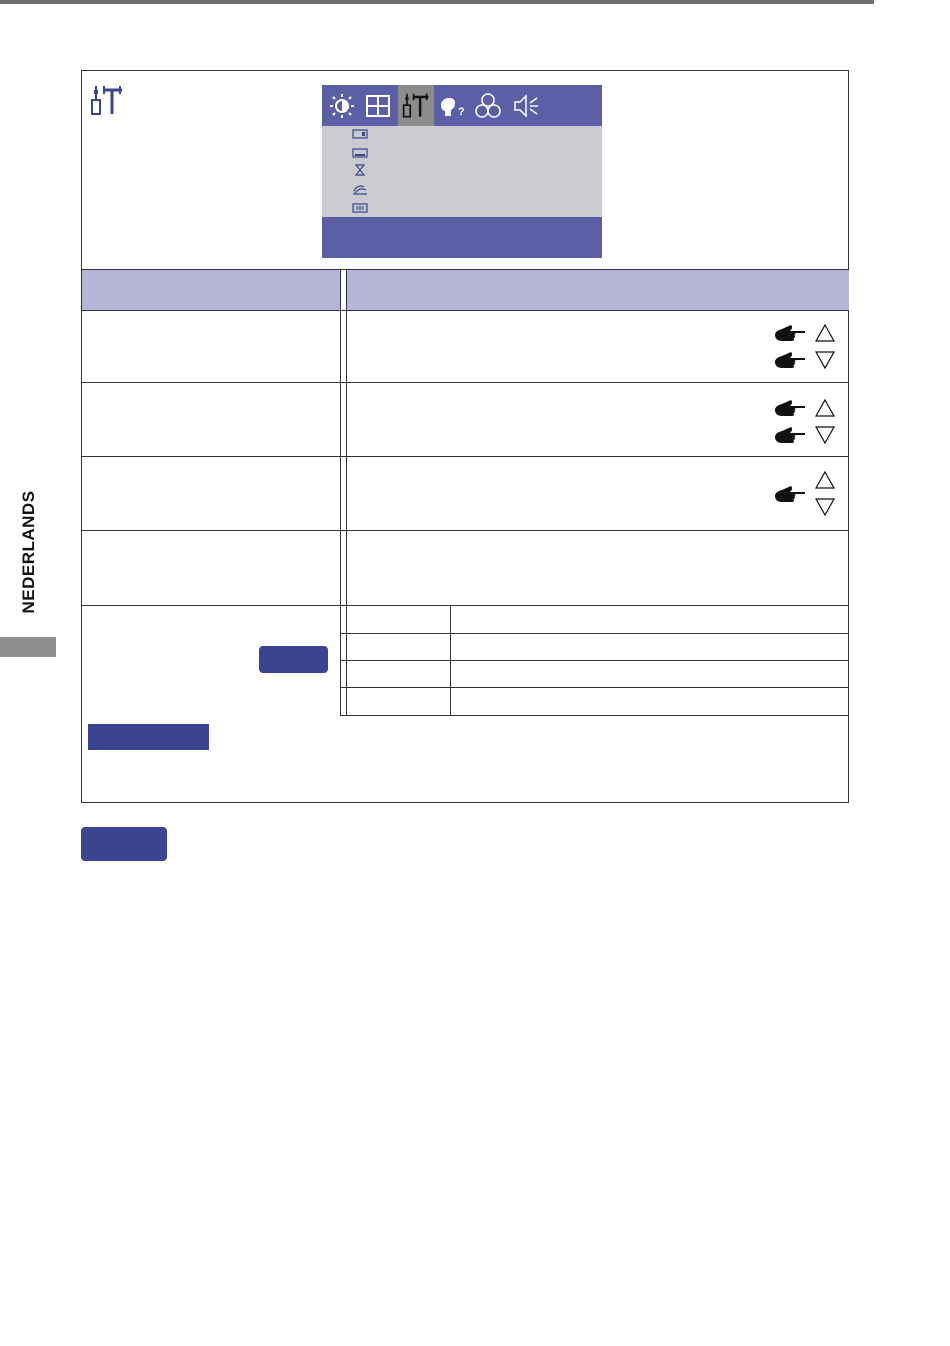 The width and height of the screenshot is (950, 1346). Describe the element at coordinates (488, 105) in the screenshot. I see `color-icon` at that location.